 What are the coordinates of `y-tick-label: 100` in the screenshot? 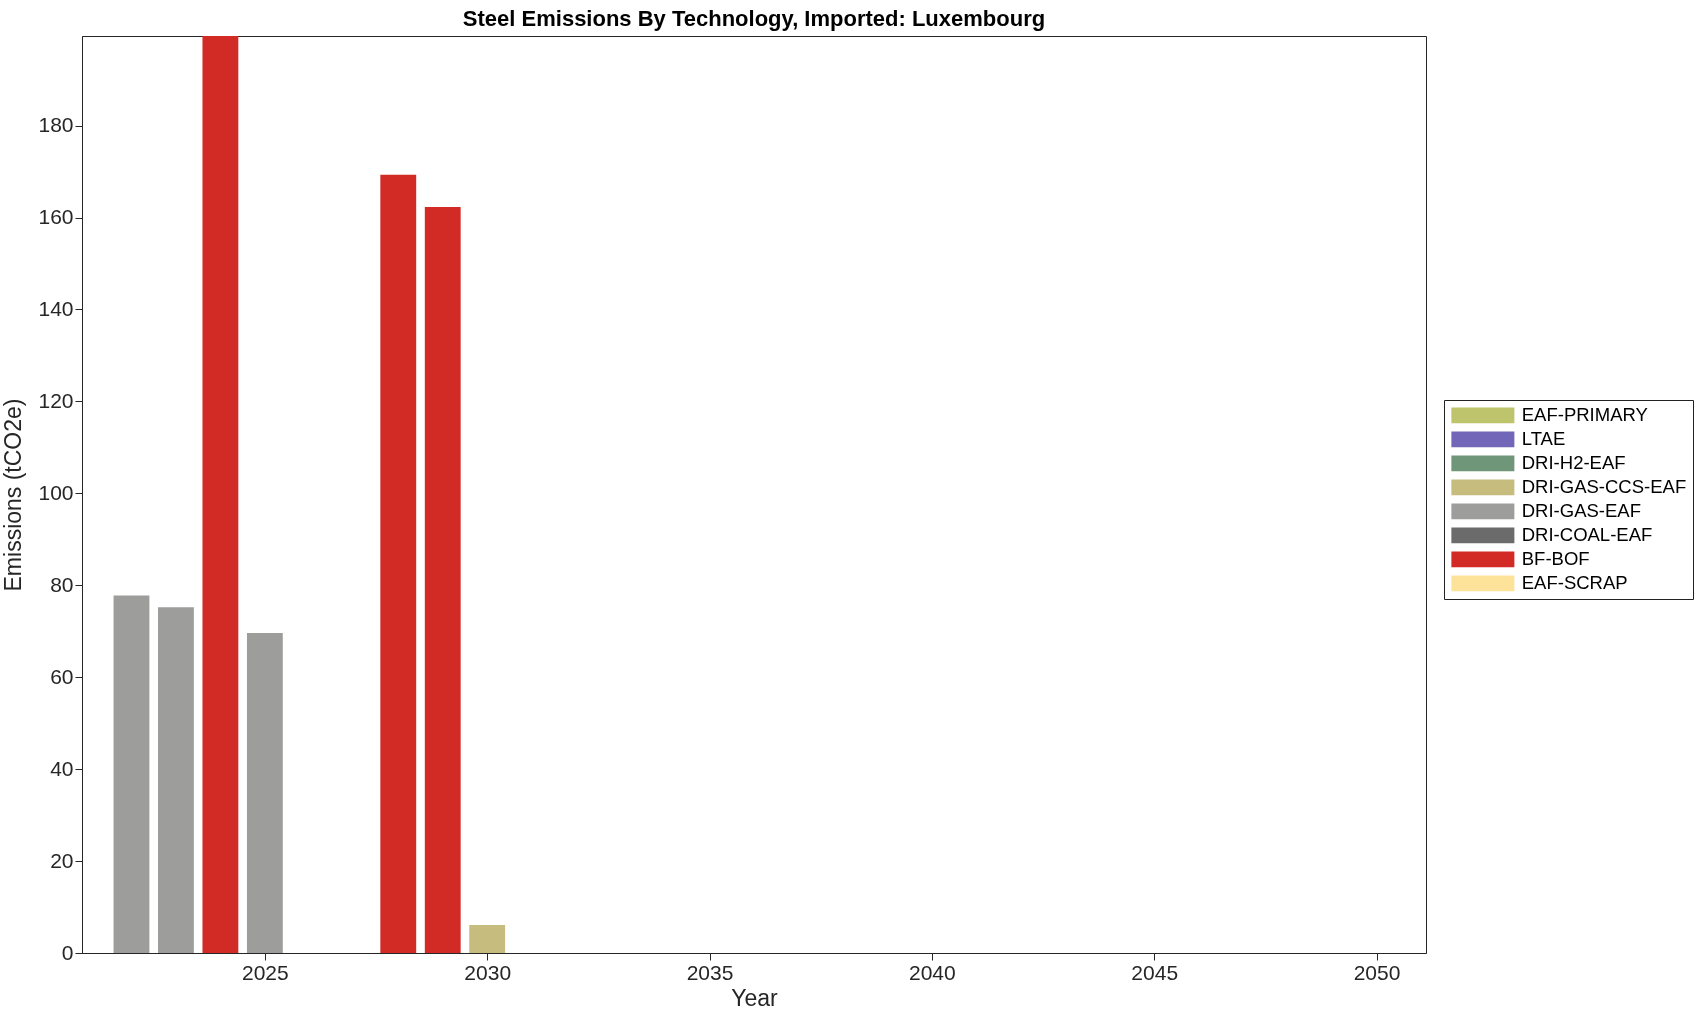 It's located at (56, 492).